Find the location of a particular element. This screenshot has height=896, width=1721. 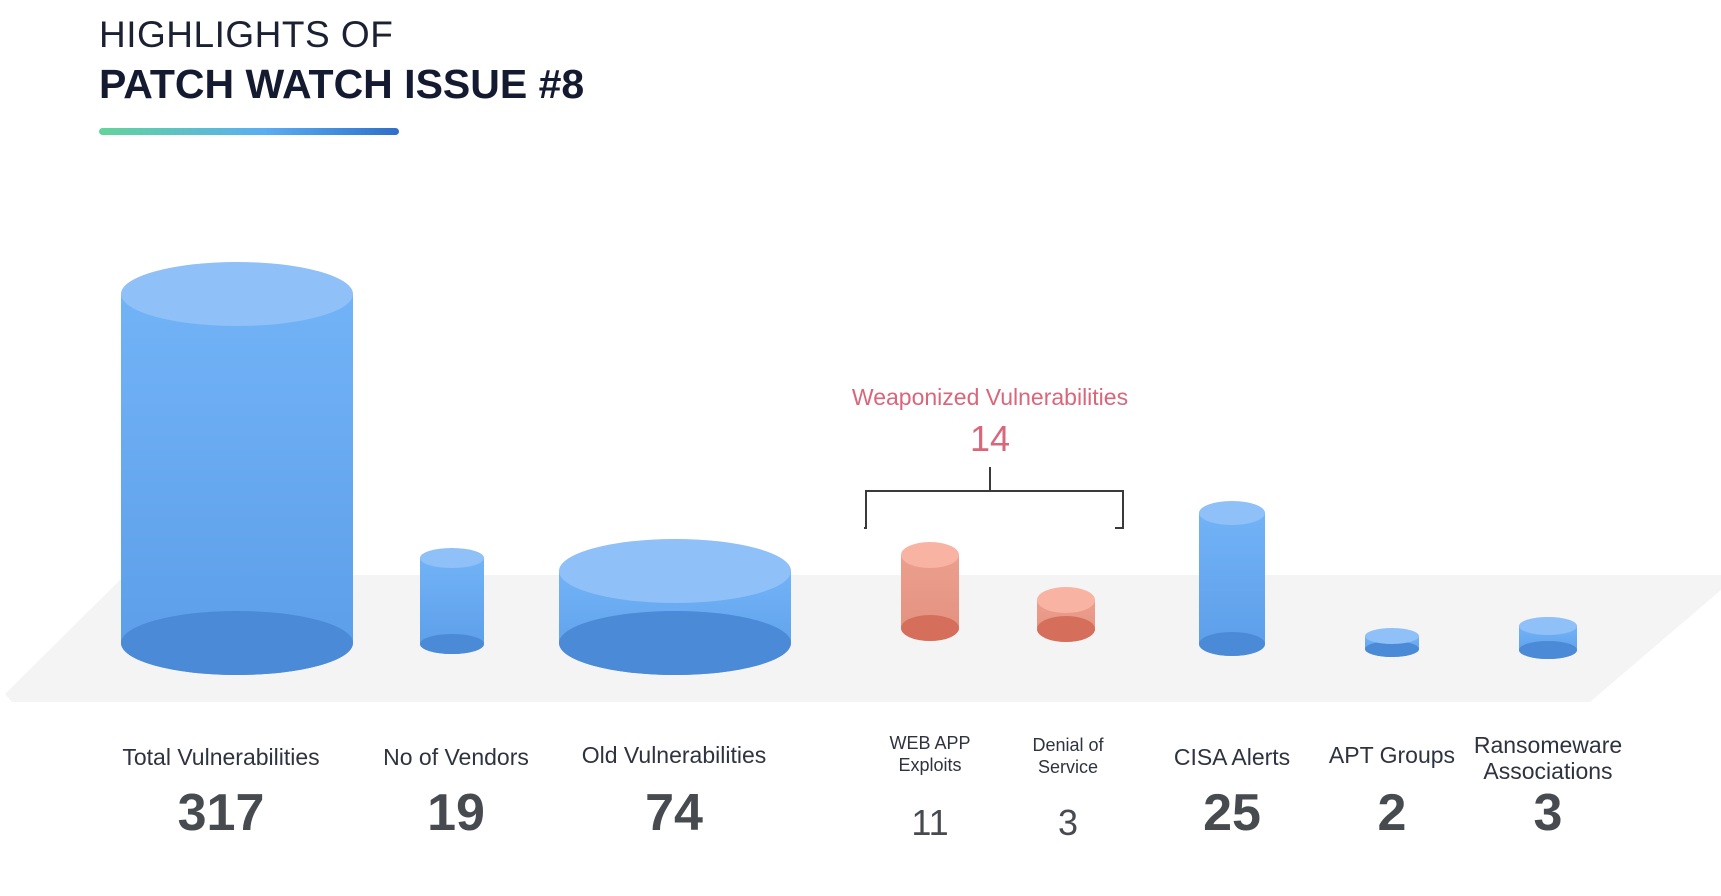

bar-top-no-of-vendors is located at coordinates (452, 558).